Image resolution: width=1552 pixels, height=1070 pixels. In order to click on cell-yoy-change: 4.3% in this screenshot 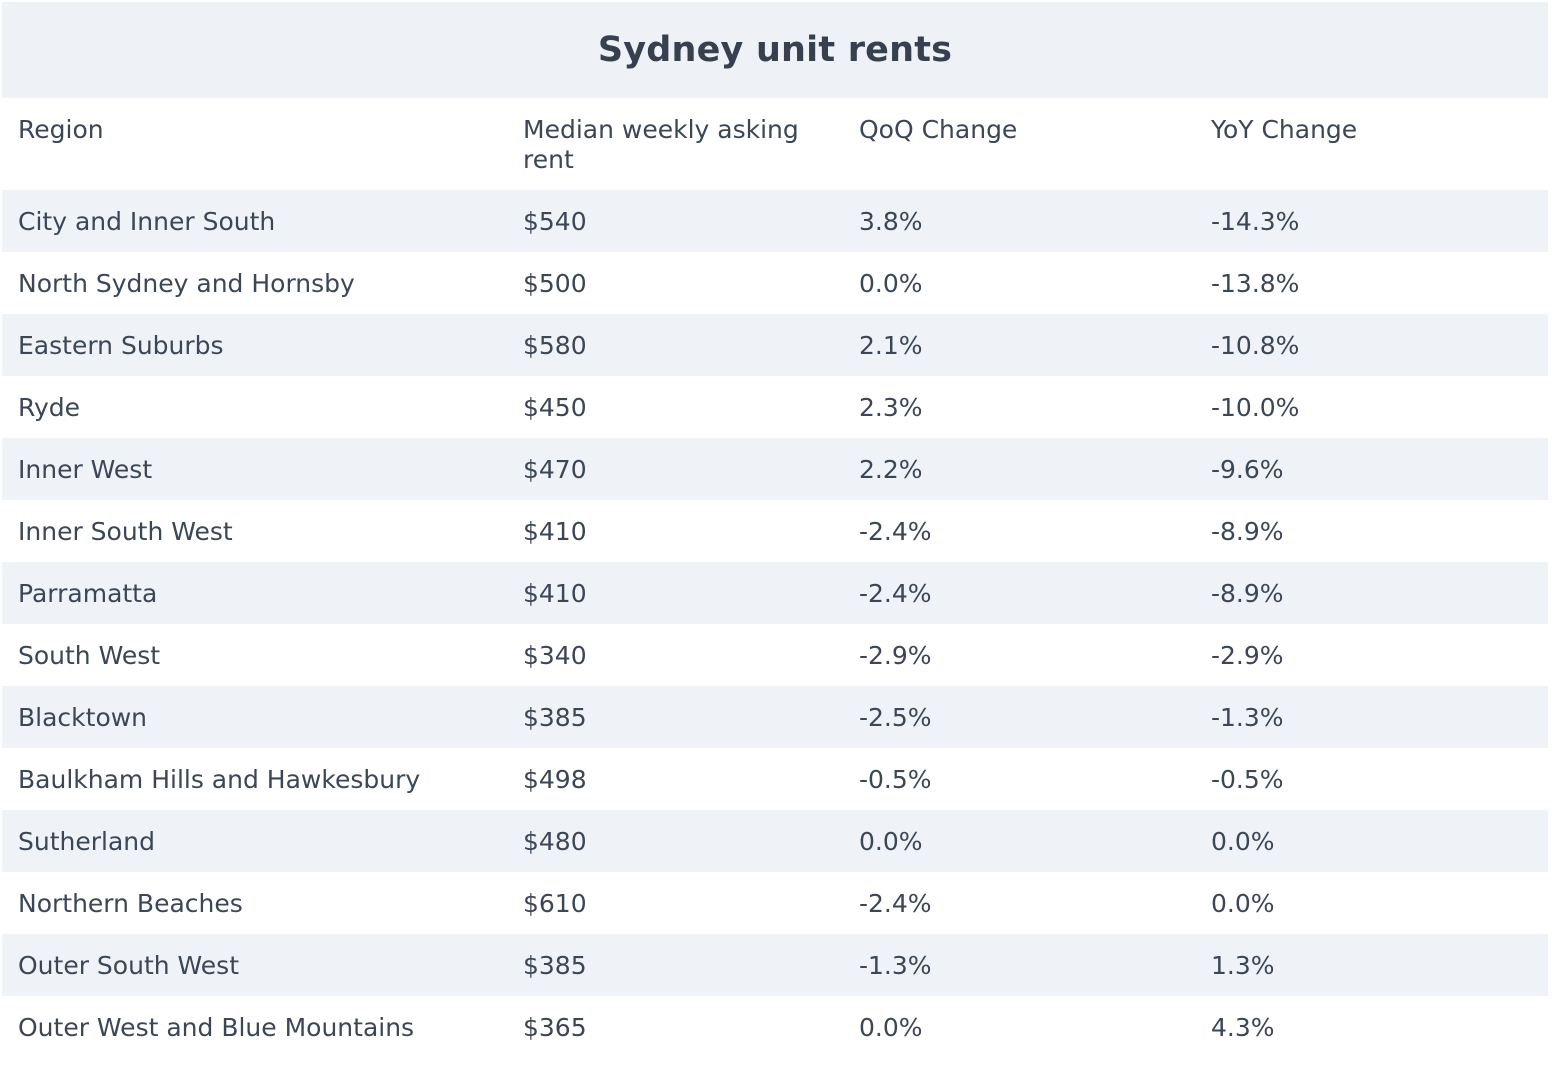, I will do `click(1371, 1027)`.